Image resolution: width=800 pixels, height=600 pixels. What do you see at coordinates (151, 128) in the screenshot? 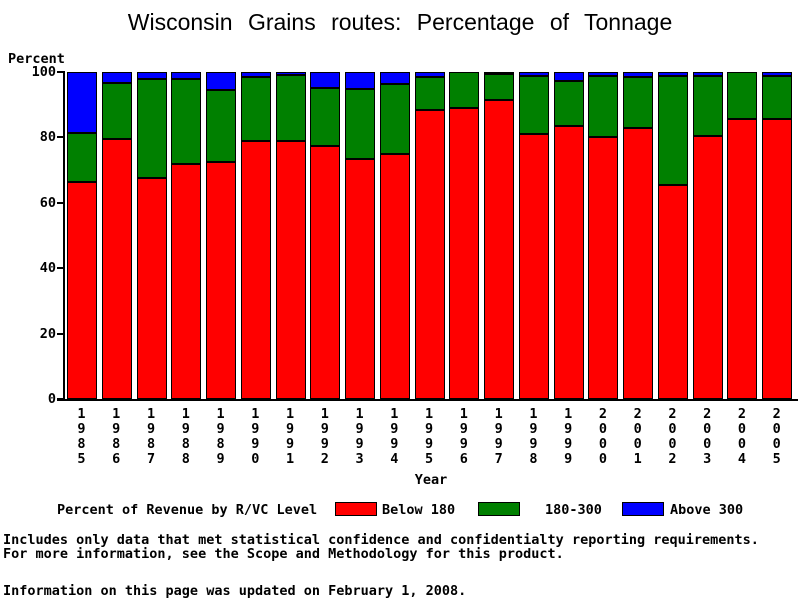
I see `segment-180-300-1987` at bounding box center [151, 128].